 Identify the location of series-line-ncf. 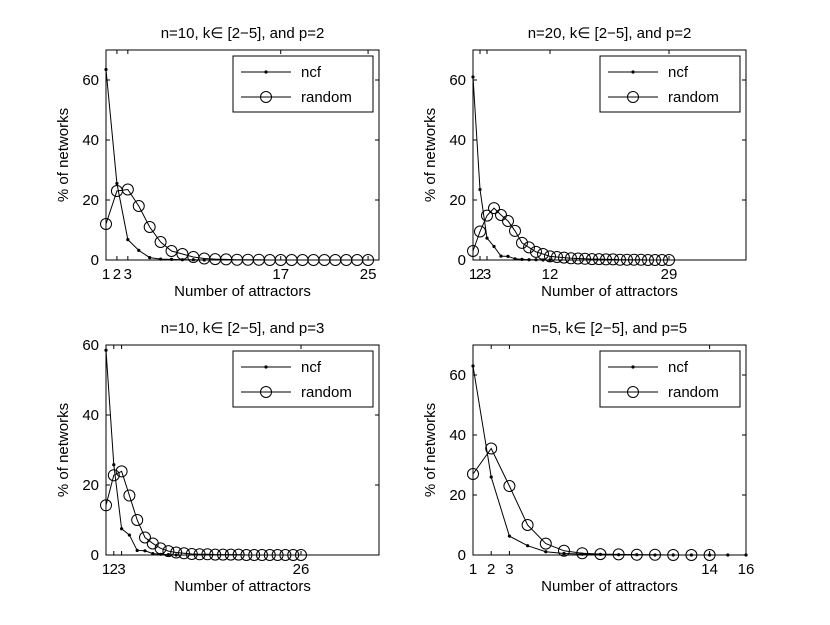
(155, 165).